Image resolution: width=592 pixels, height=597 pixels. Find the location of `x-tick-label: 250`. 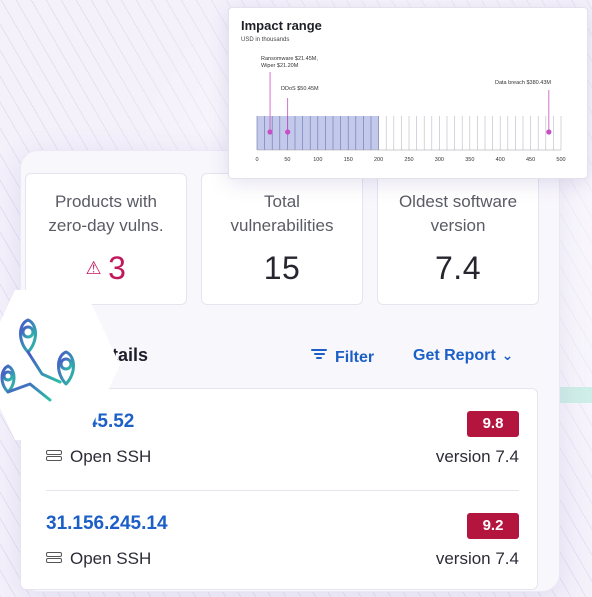

x-tick-label: 250 is located at coordinates (408, 160).